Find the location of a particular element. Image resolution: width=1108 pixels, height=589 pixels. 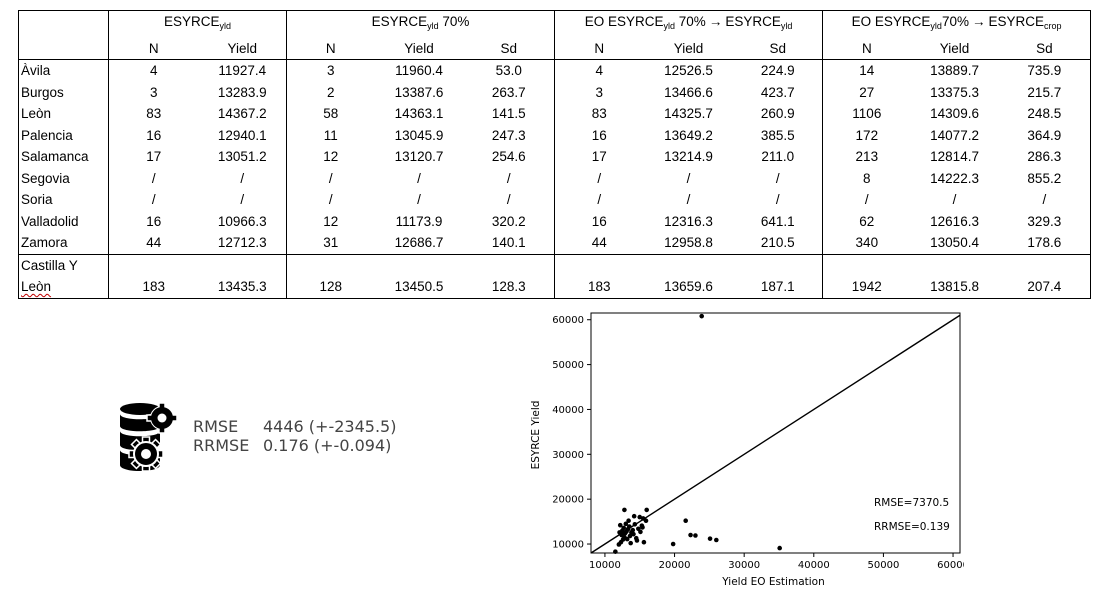

annotation-1: RMSE=7370.5 is located at coordinates (911, 503).